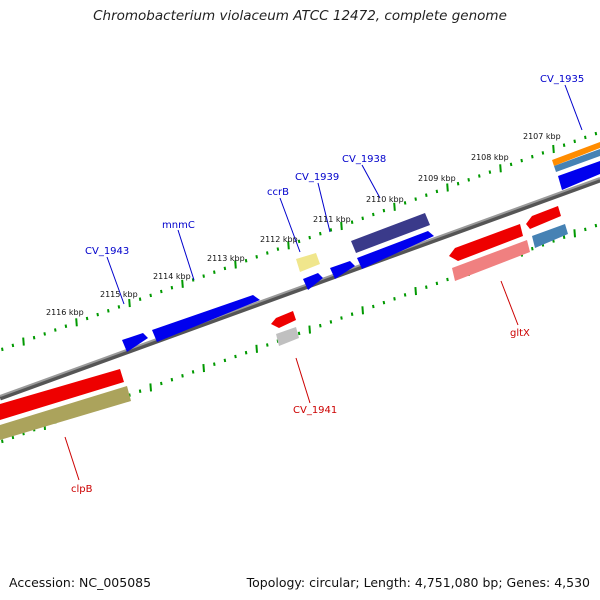  I want to click on leader-clpb, so click(72, 458).